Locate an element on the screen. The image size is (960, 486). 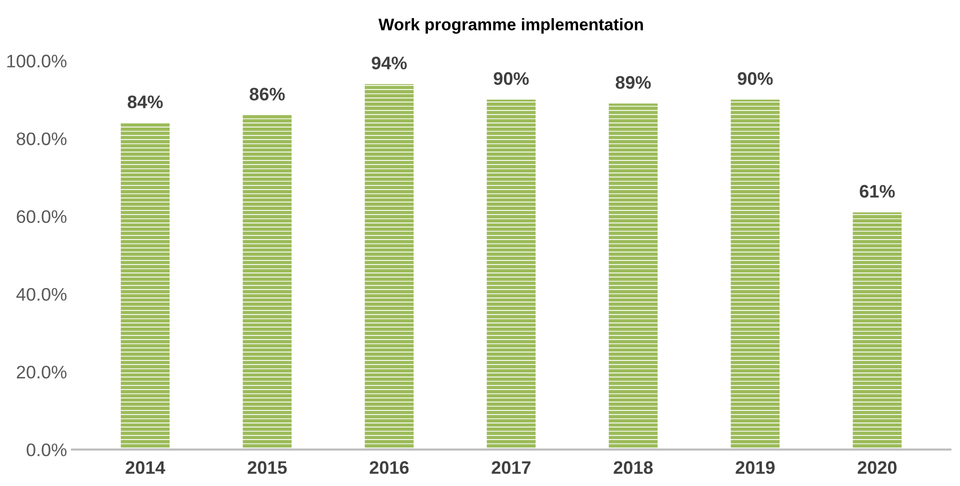
x-tick-label: 2016 is located at coordinates (389, 467).